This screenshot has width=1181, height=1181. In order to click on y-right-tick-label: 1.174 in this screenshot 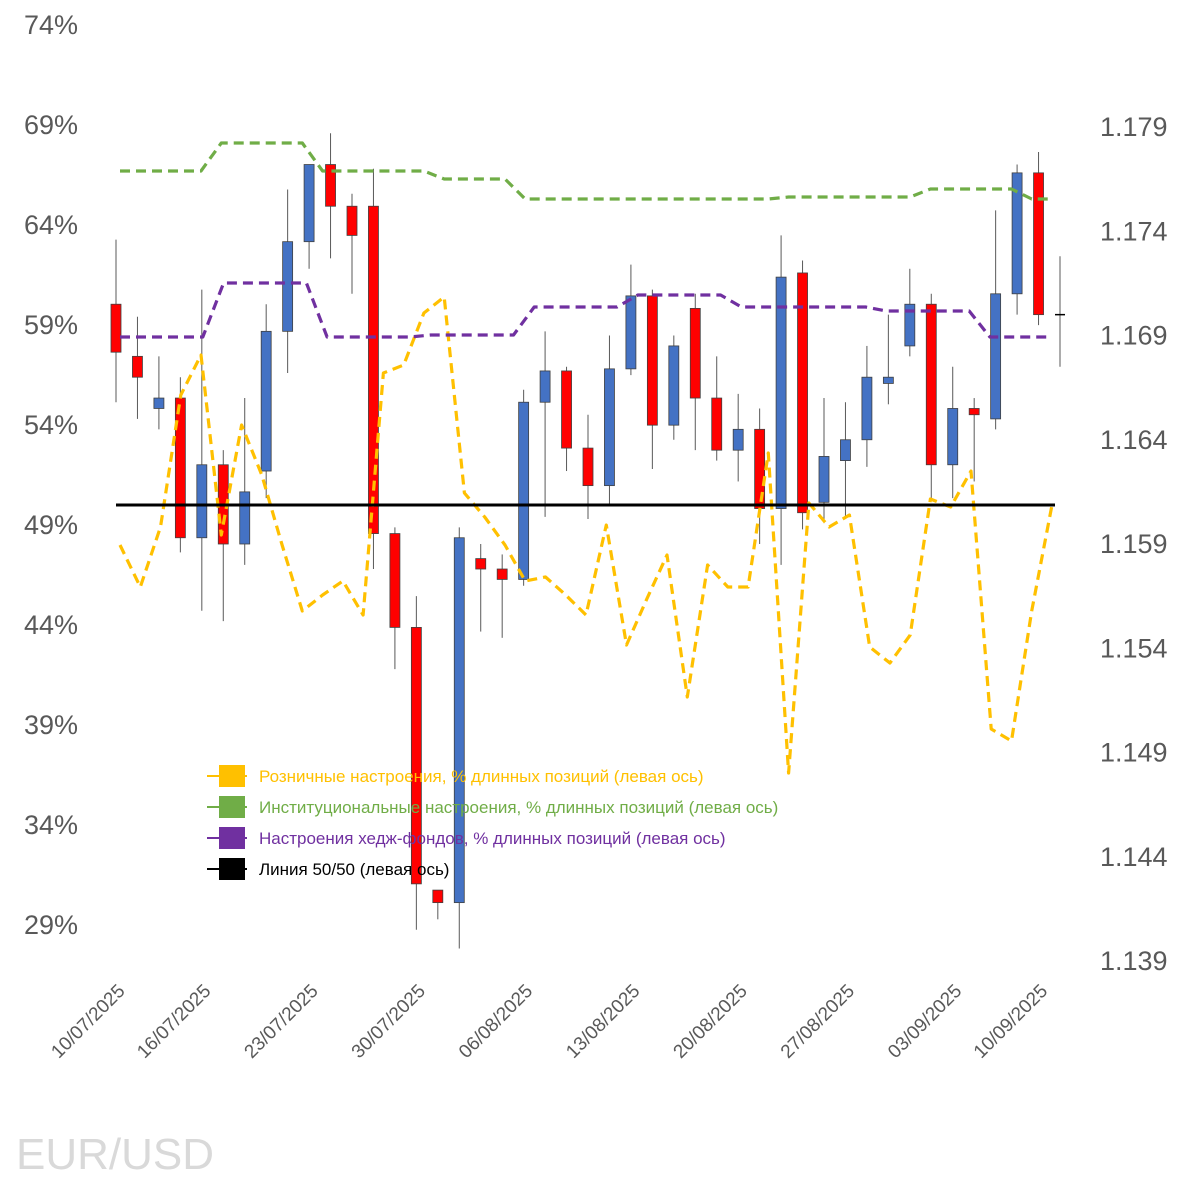, I will do `click(1134, 231)`.